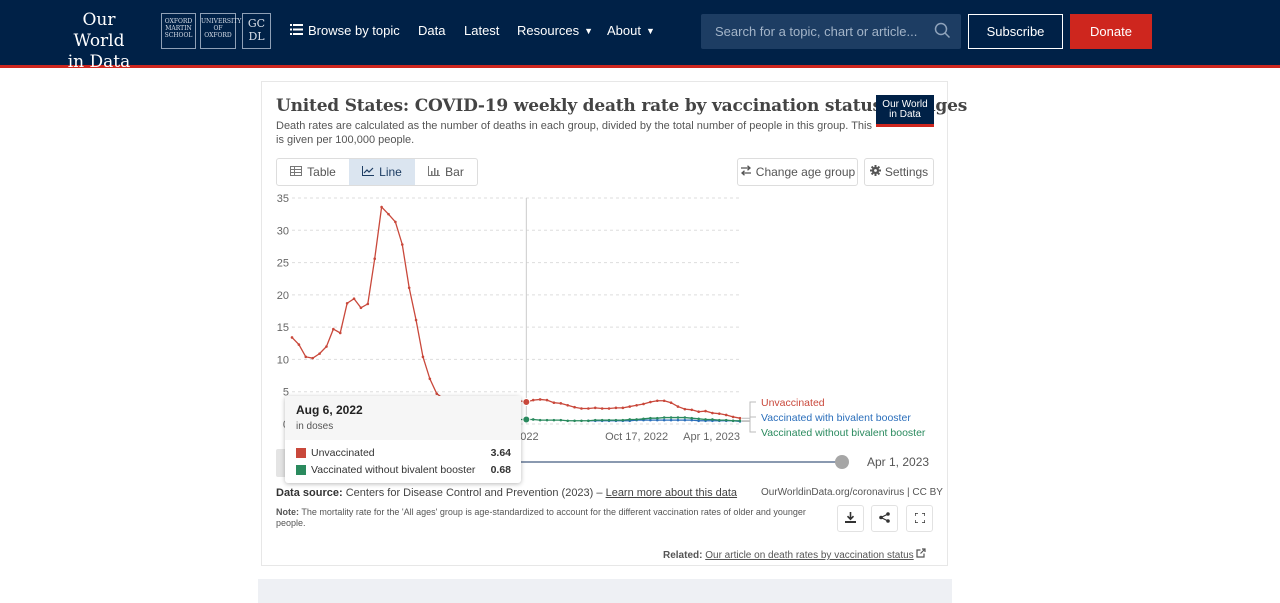 The image size is (1280, 603). Describe the element at coordinates (905, 111) in the screenshot. I see `owid-badge: Our World in Data` at that location.